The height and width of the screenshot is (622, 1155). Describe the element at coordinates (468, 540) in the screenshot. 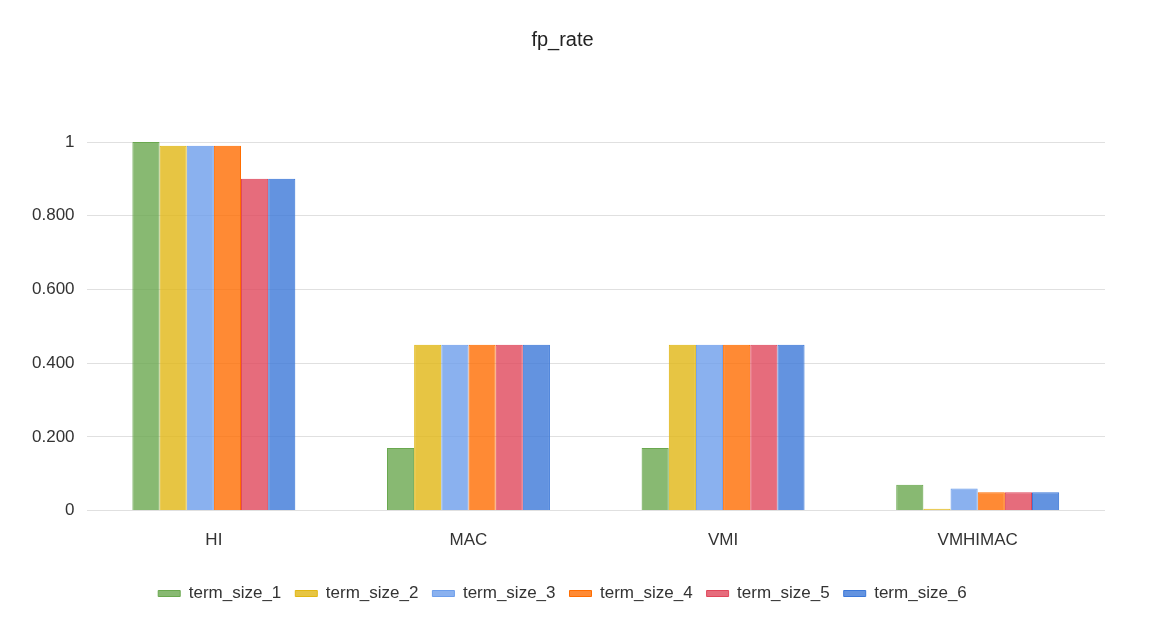

I see `x-tick-label: MAC` at that location.